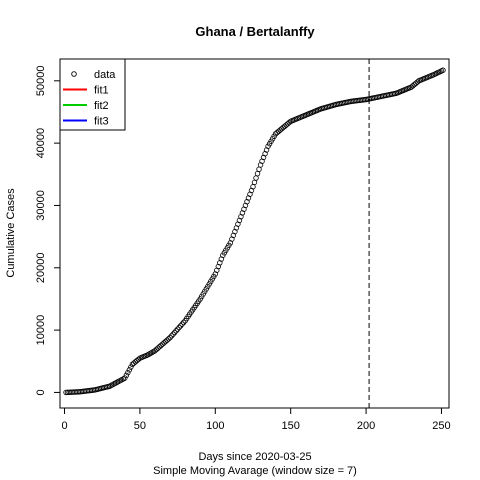 The width and height of the screenshot is (480, 480). What do you see at coordinates (48, 230) in the screenshot?
I see `y-axis: 0 10000 20000 30000 40000 50000` at bounding box center [48, 230].